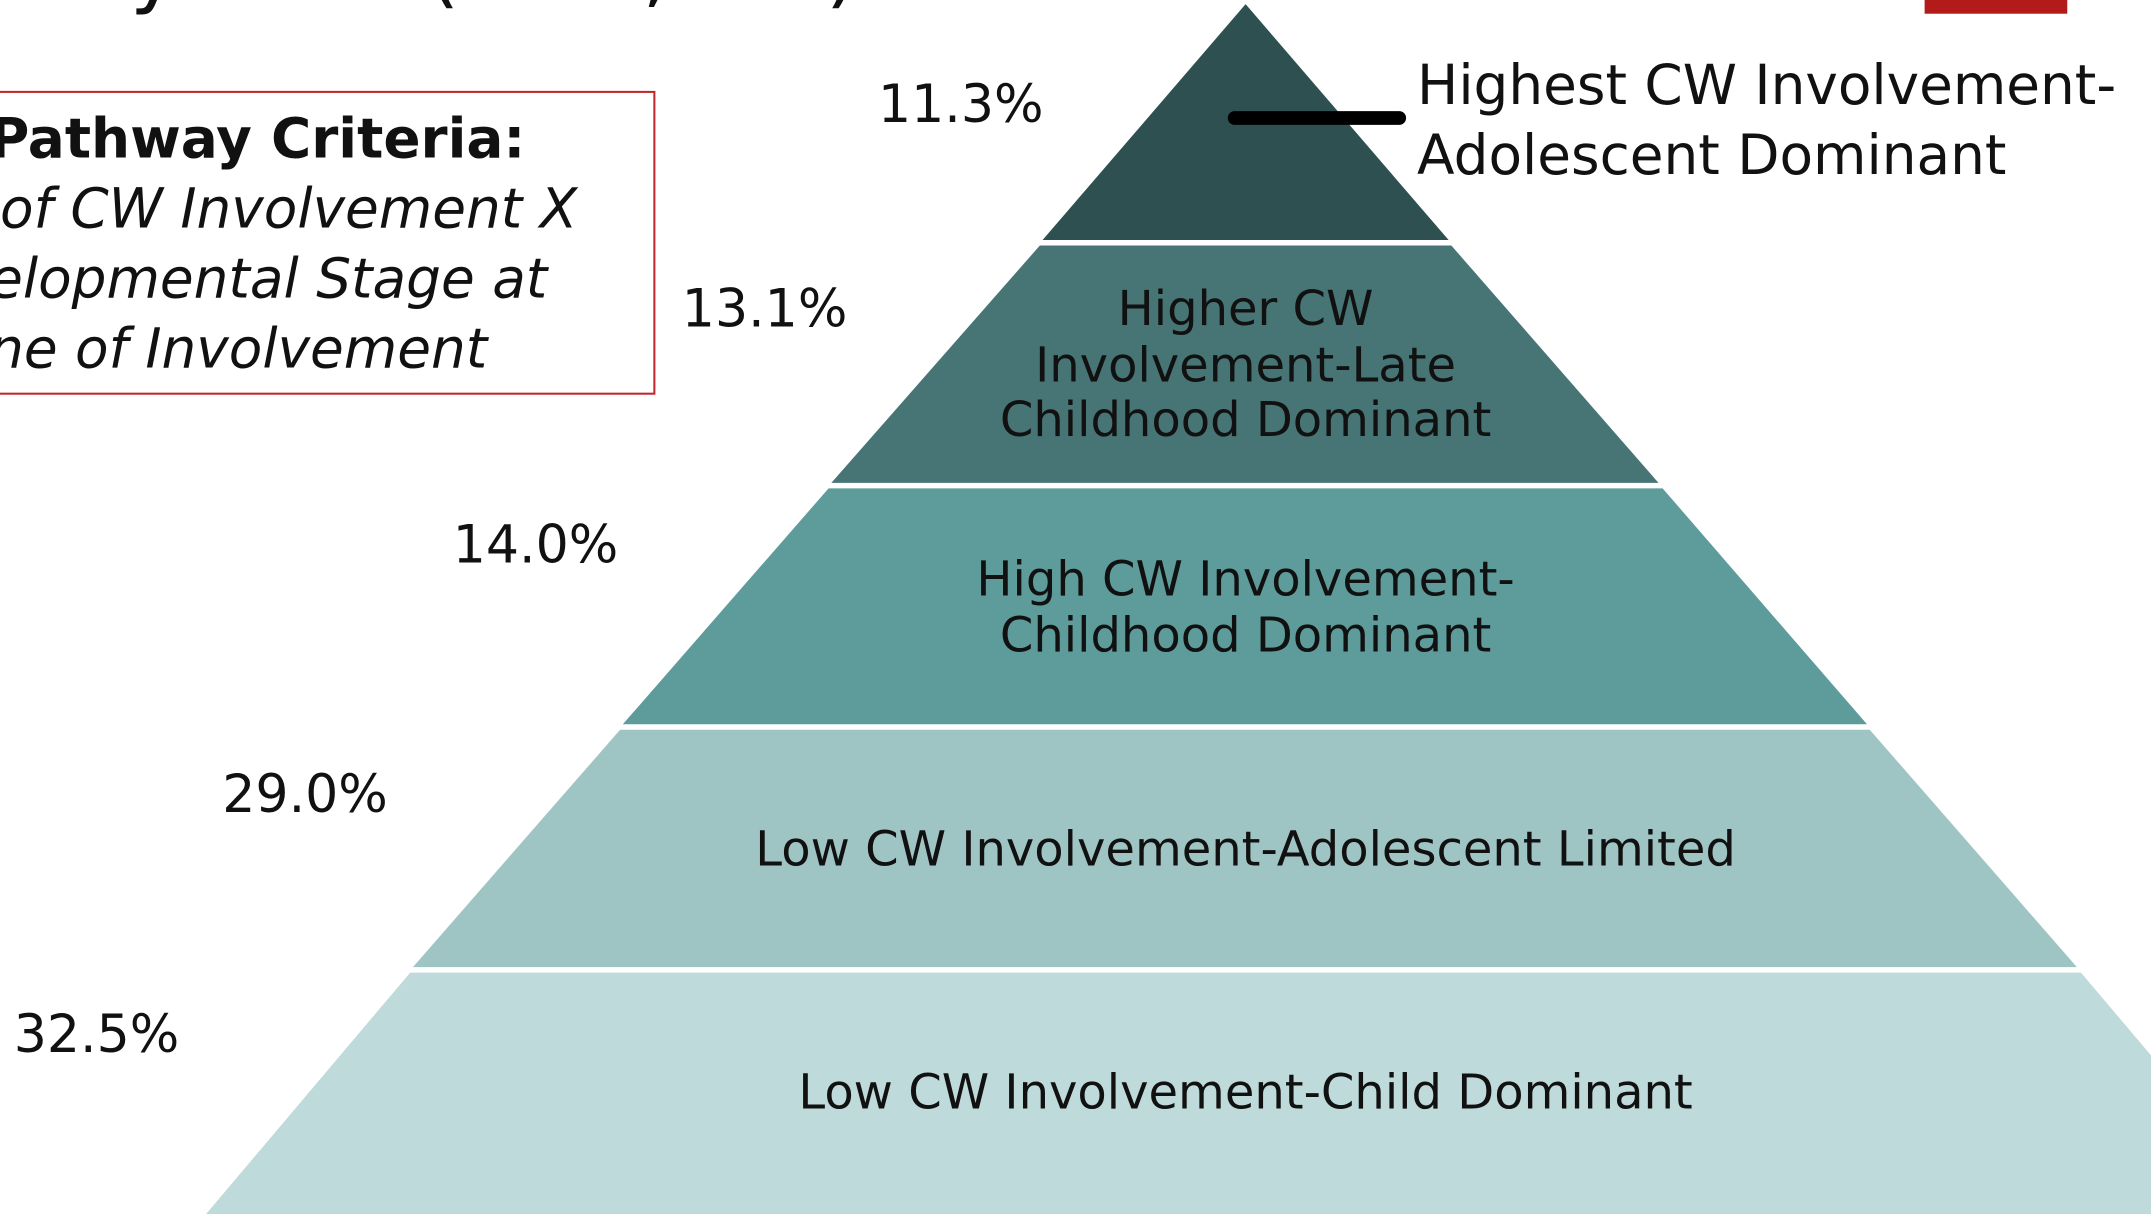 The height and width of the screenshot is (1214, 2151). I want to click on tier-label: Higher CW, so click(1246, 309).